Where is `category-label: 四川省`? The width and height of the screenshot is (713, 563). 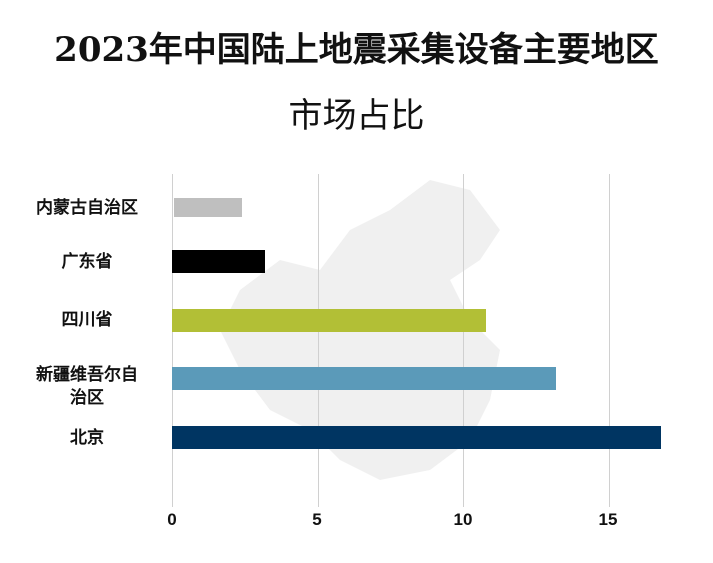
category-label: 四川省 is located at coordinates (87, 320).